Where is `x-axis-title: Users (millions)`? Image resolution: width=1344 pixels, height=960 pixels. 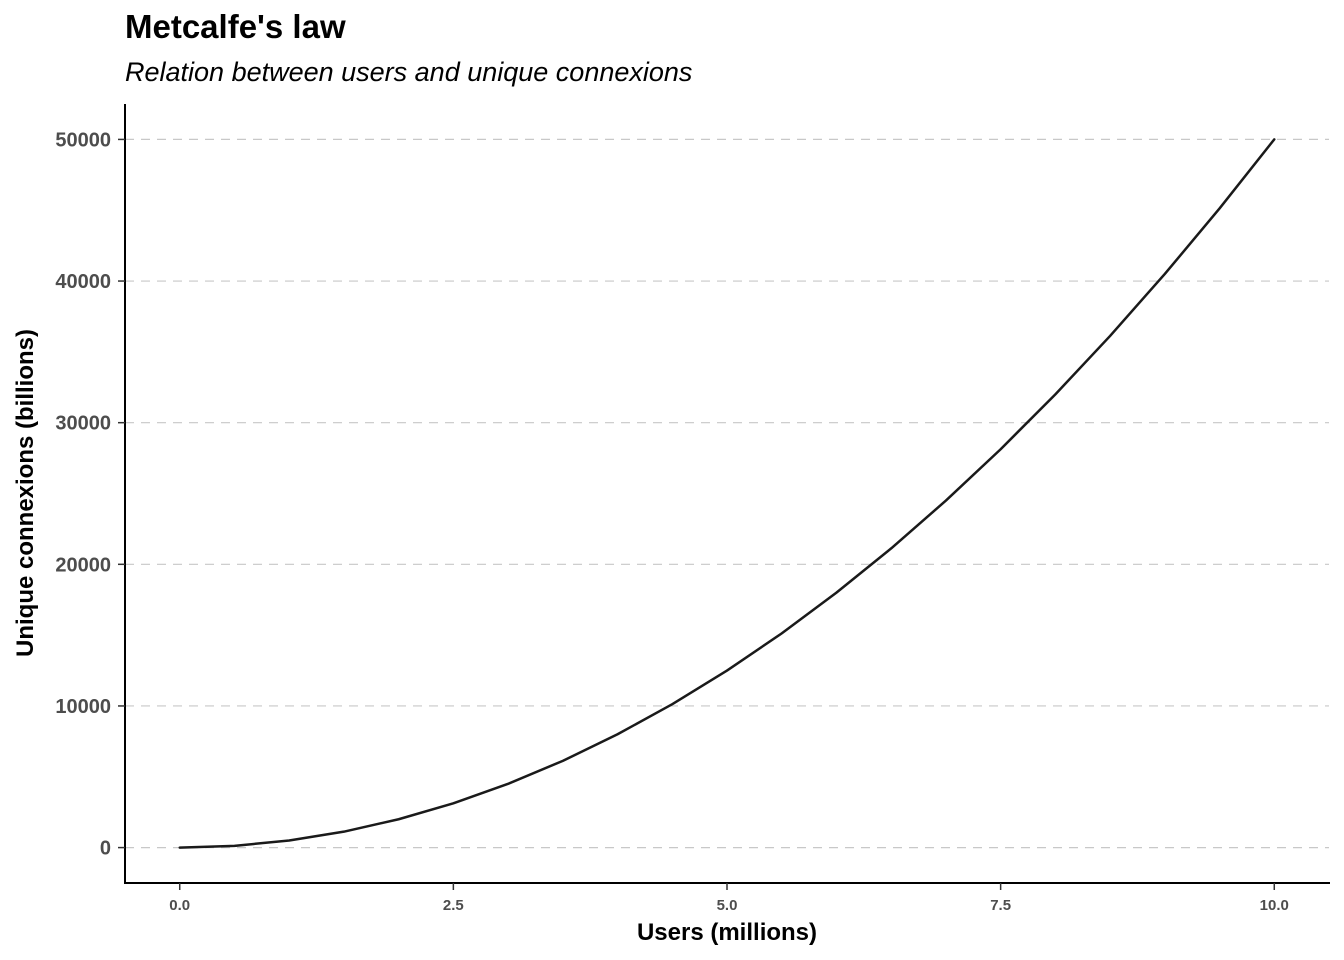
x-axis-title: Users (millions) is located at coordinates (727, 932).